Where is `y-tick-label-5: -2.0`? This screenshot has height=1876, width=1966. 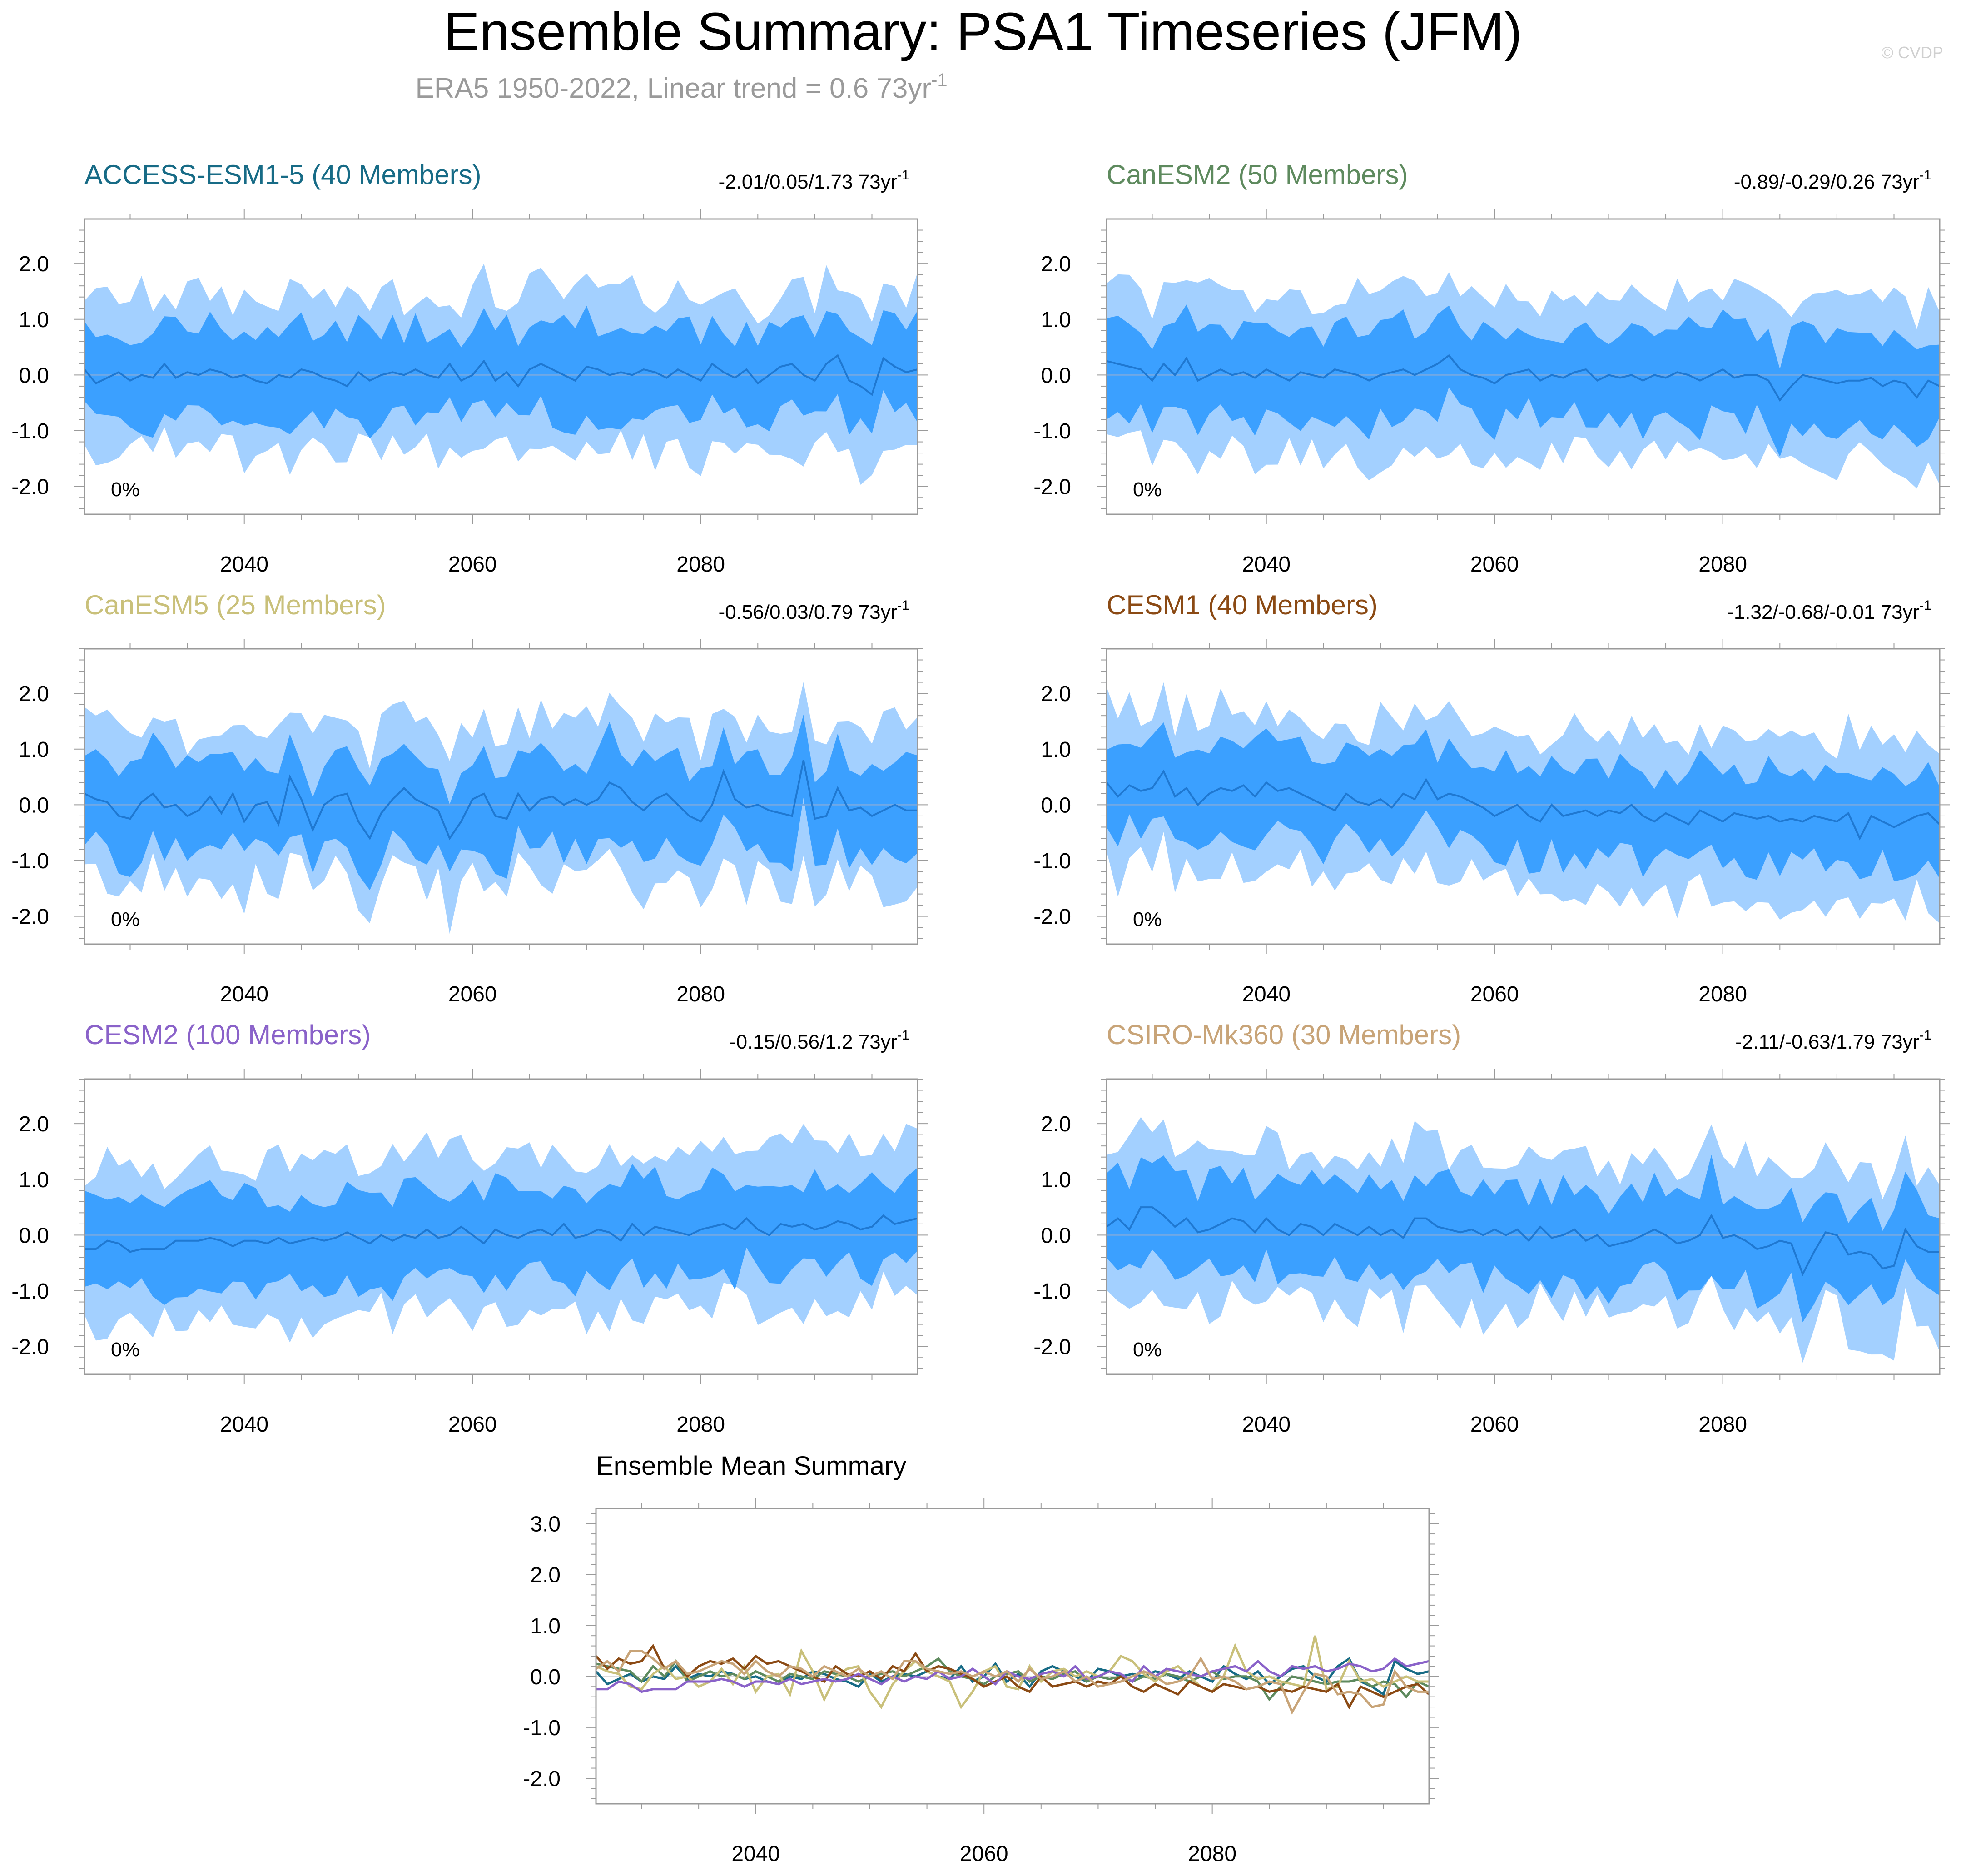
y-tick-label-5: -2.0 is located at coordinates (1052, 1347).